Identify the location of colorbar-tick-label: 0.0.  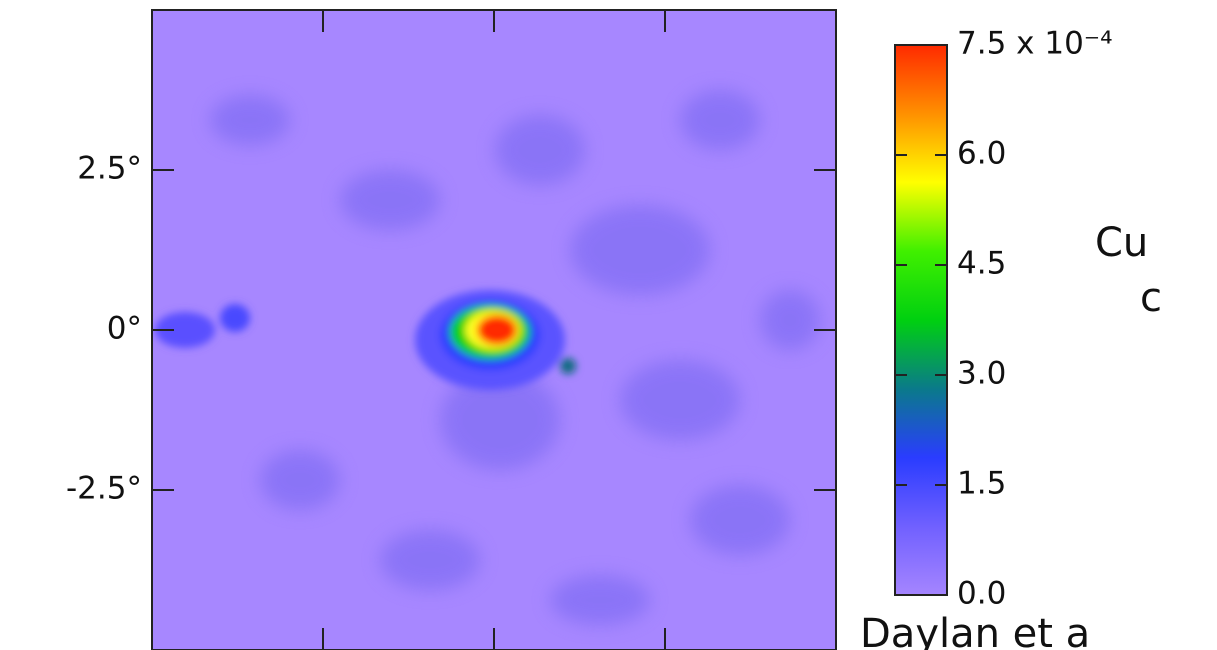
(981, 594).